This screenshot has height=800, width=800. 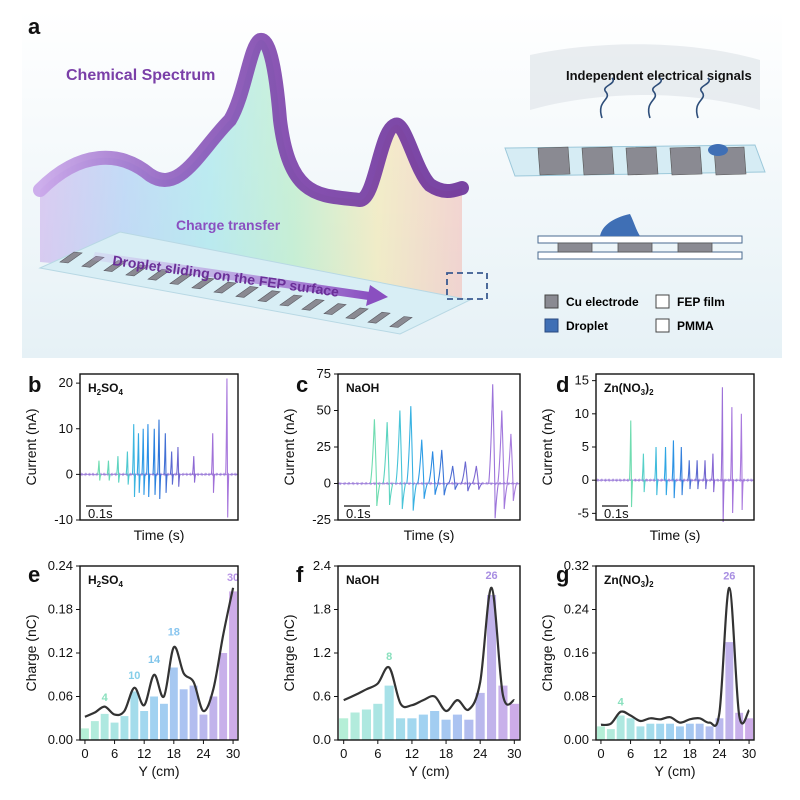 What do you see at coordinates (289, 652) in the screenshot?
I see `y-axis-label: Charge (nC)` at bounding box center [289, 652].